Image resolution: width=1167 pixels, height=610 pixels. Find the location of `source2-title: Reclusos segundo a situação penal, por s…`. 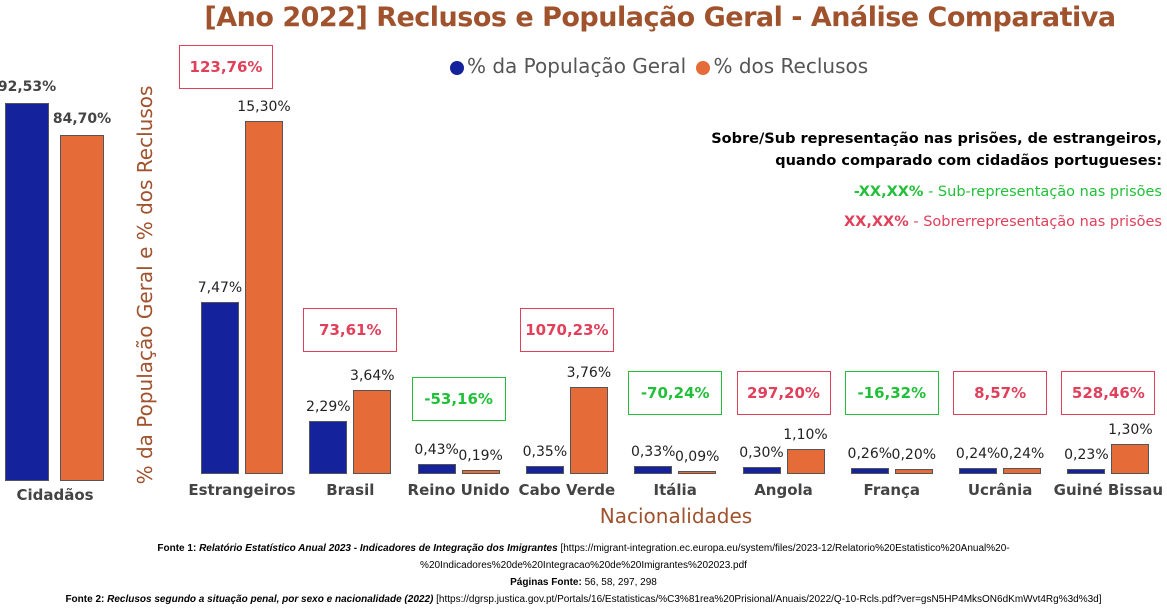

source2-title: Reclusos segundo a situação penal, por s… is located at coordinates (270, 599).